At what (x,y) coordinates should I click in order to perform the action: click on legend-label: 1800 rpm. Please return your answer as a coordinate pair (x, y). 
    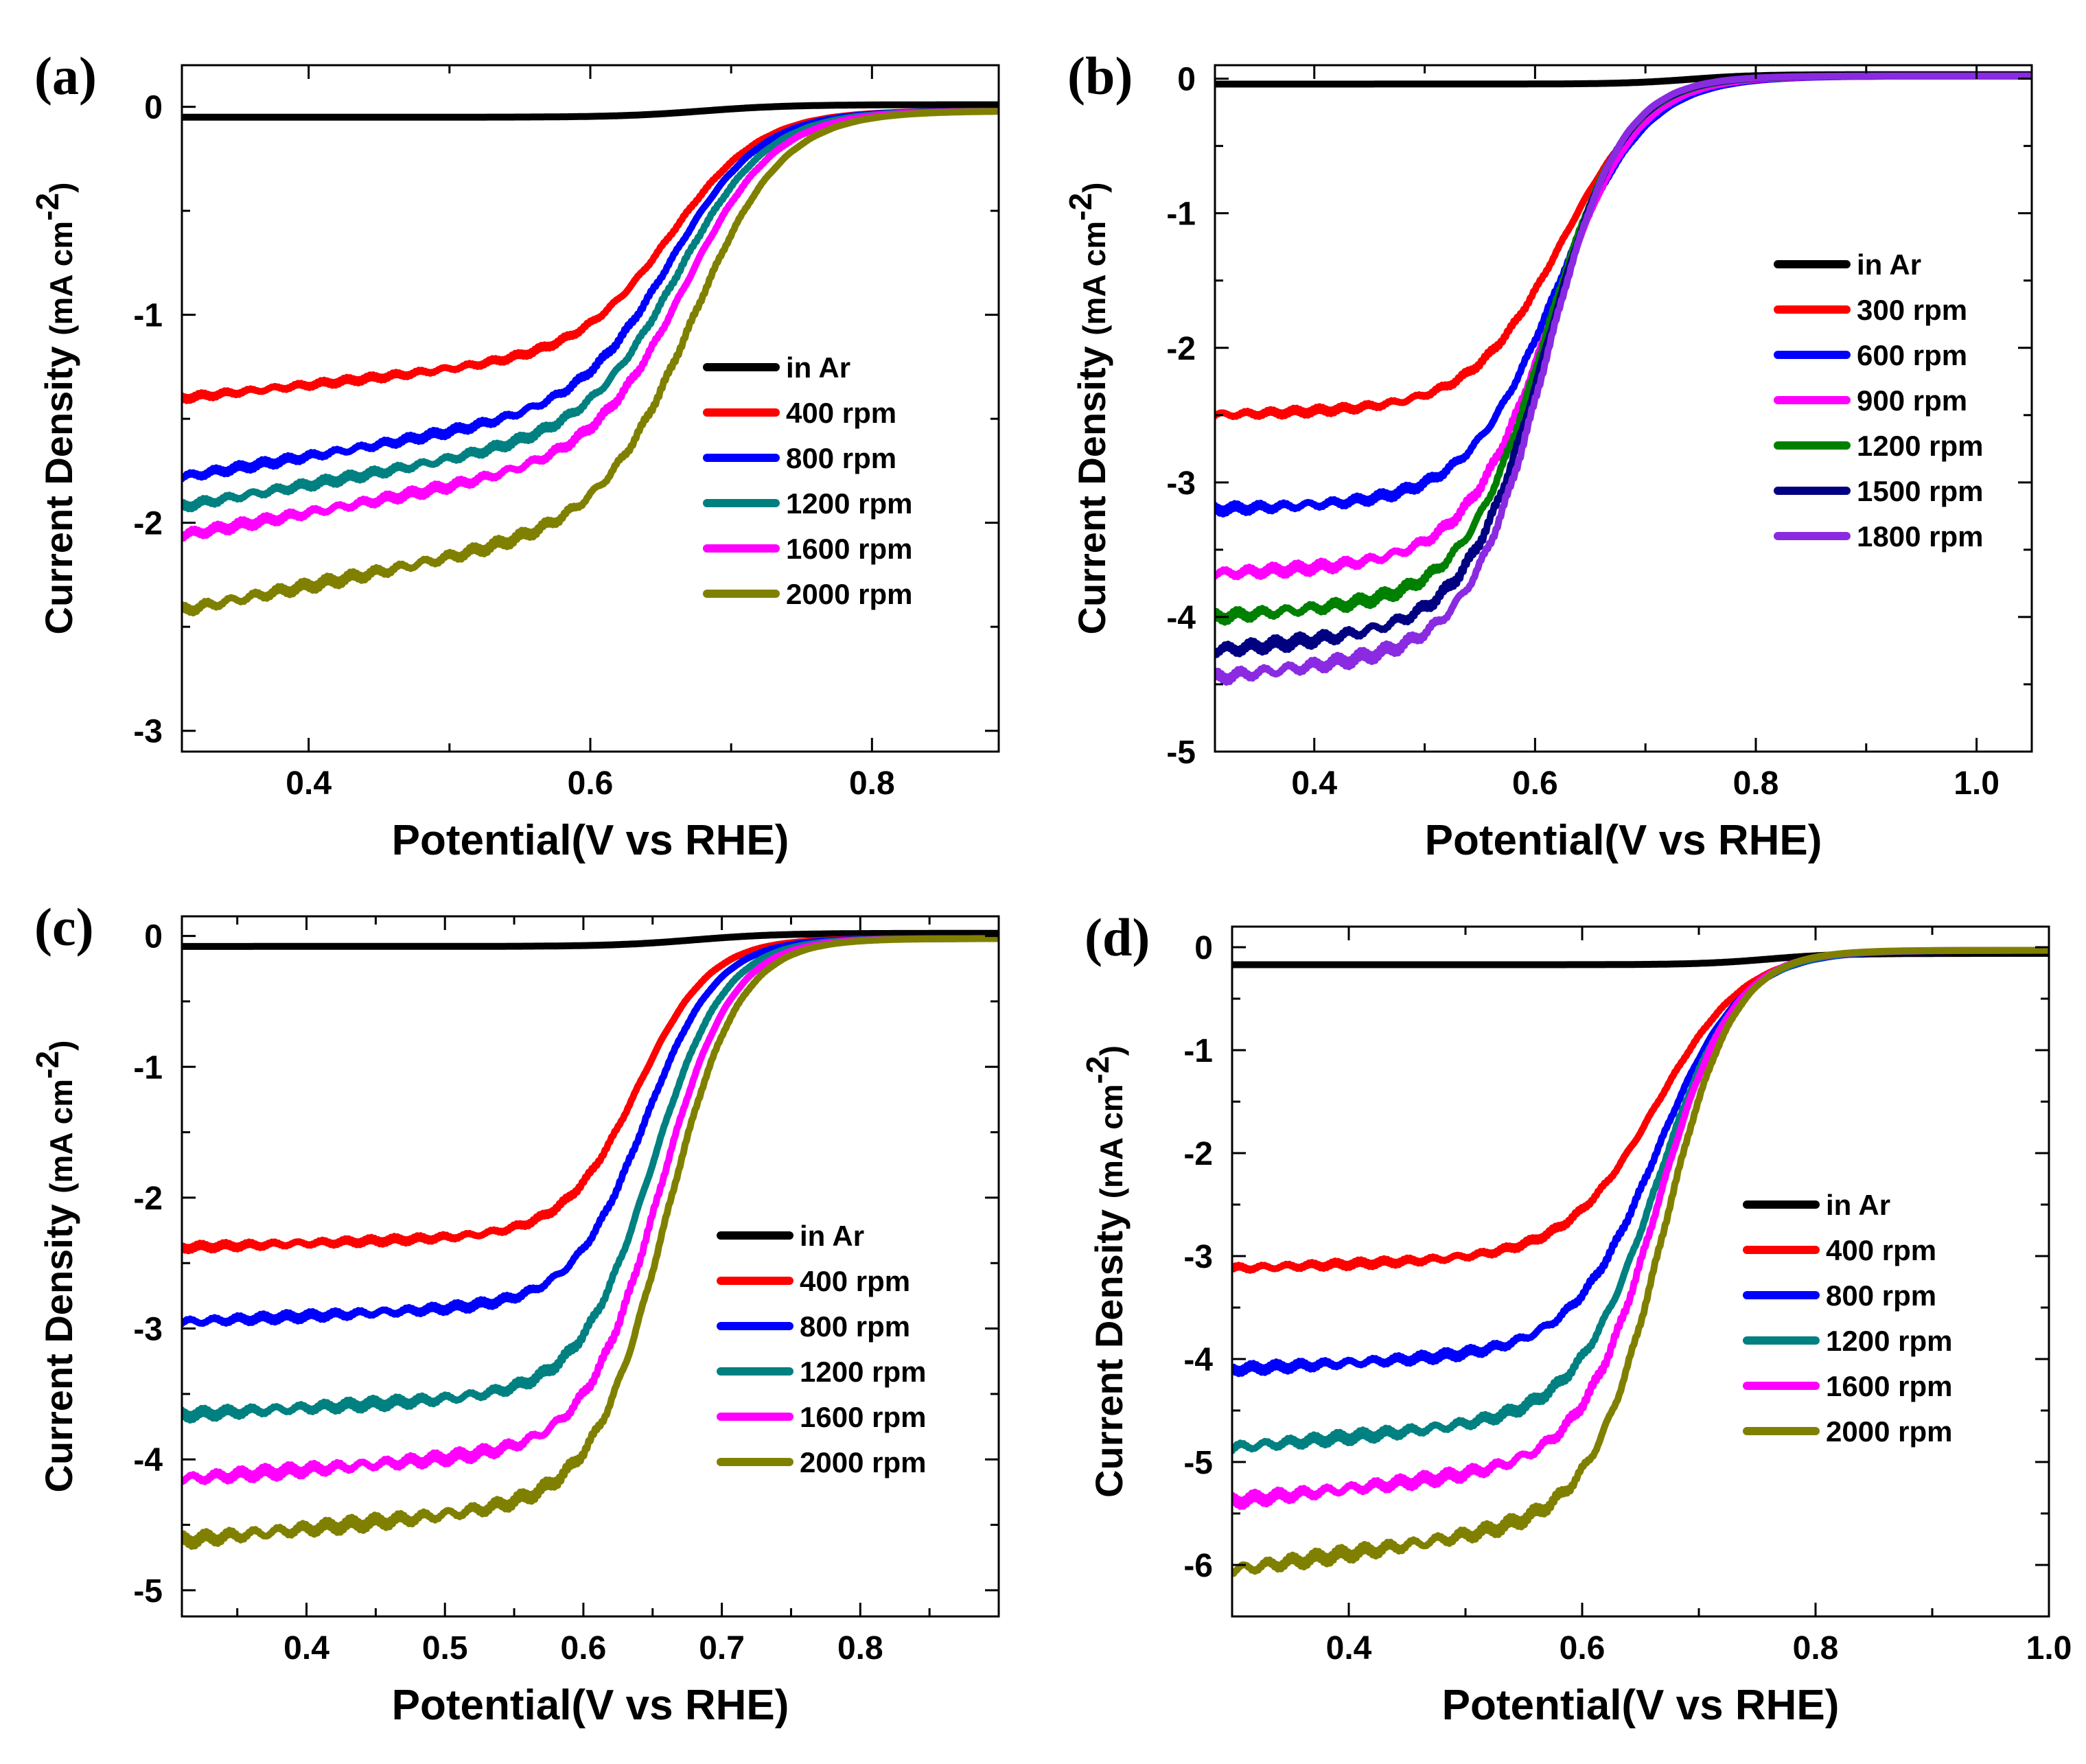
    Looking at the image, I should click on (1920, 536).